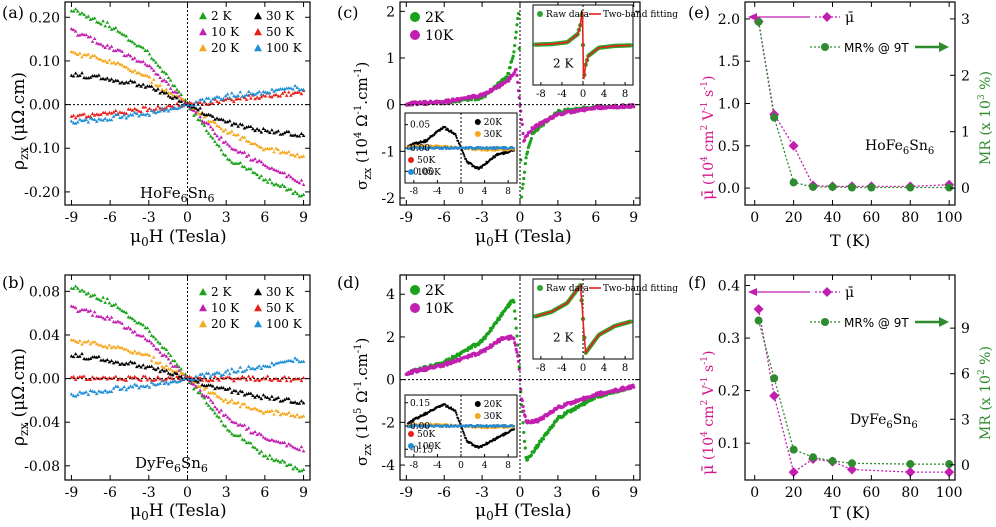  I want to click on ticks-c: -9 -6 -3 0 3 6 9 -2 -1 0 1 2, so click(510, 114).